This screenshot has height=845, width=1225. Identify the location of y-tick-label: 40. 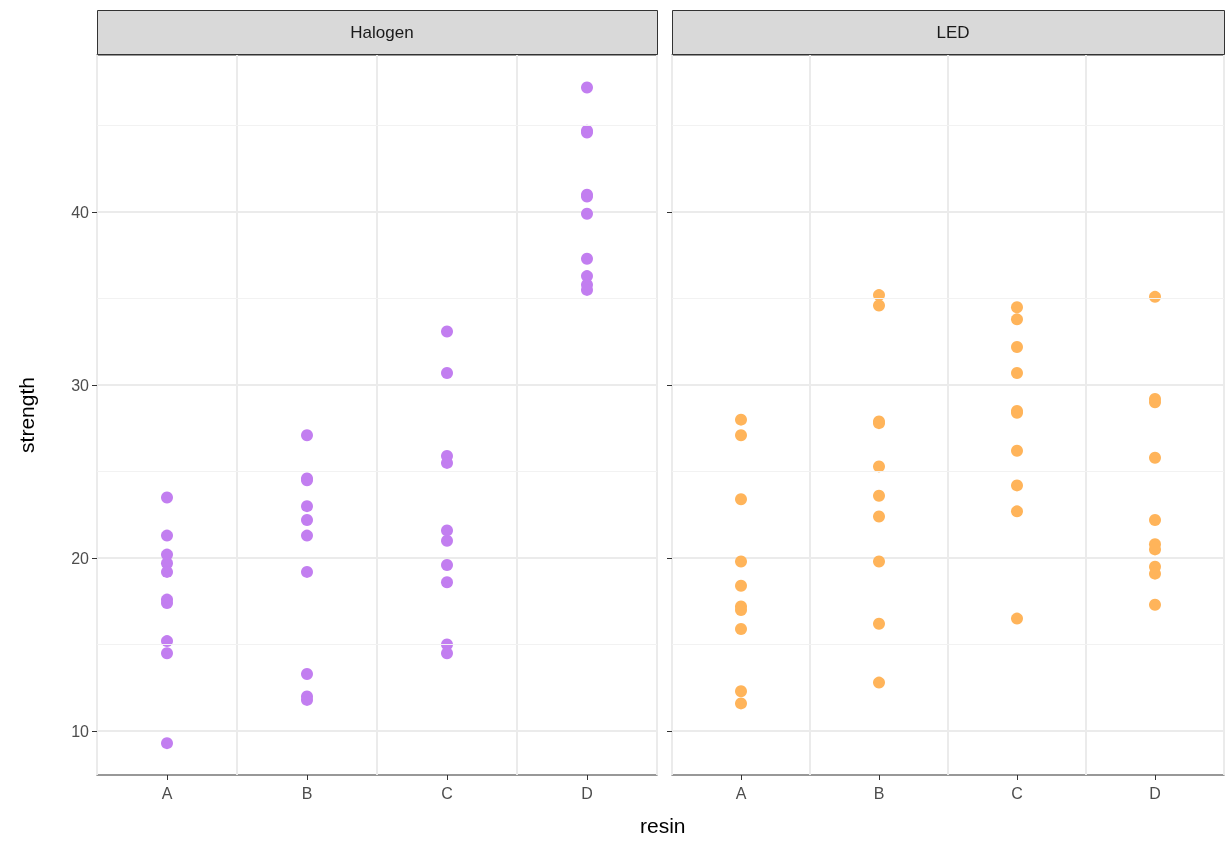
(80, 212).